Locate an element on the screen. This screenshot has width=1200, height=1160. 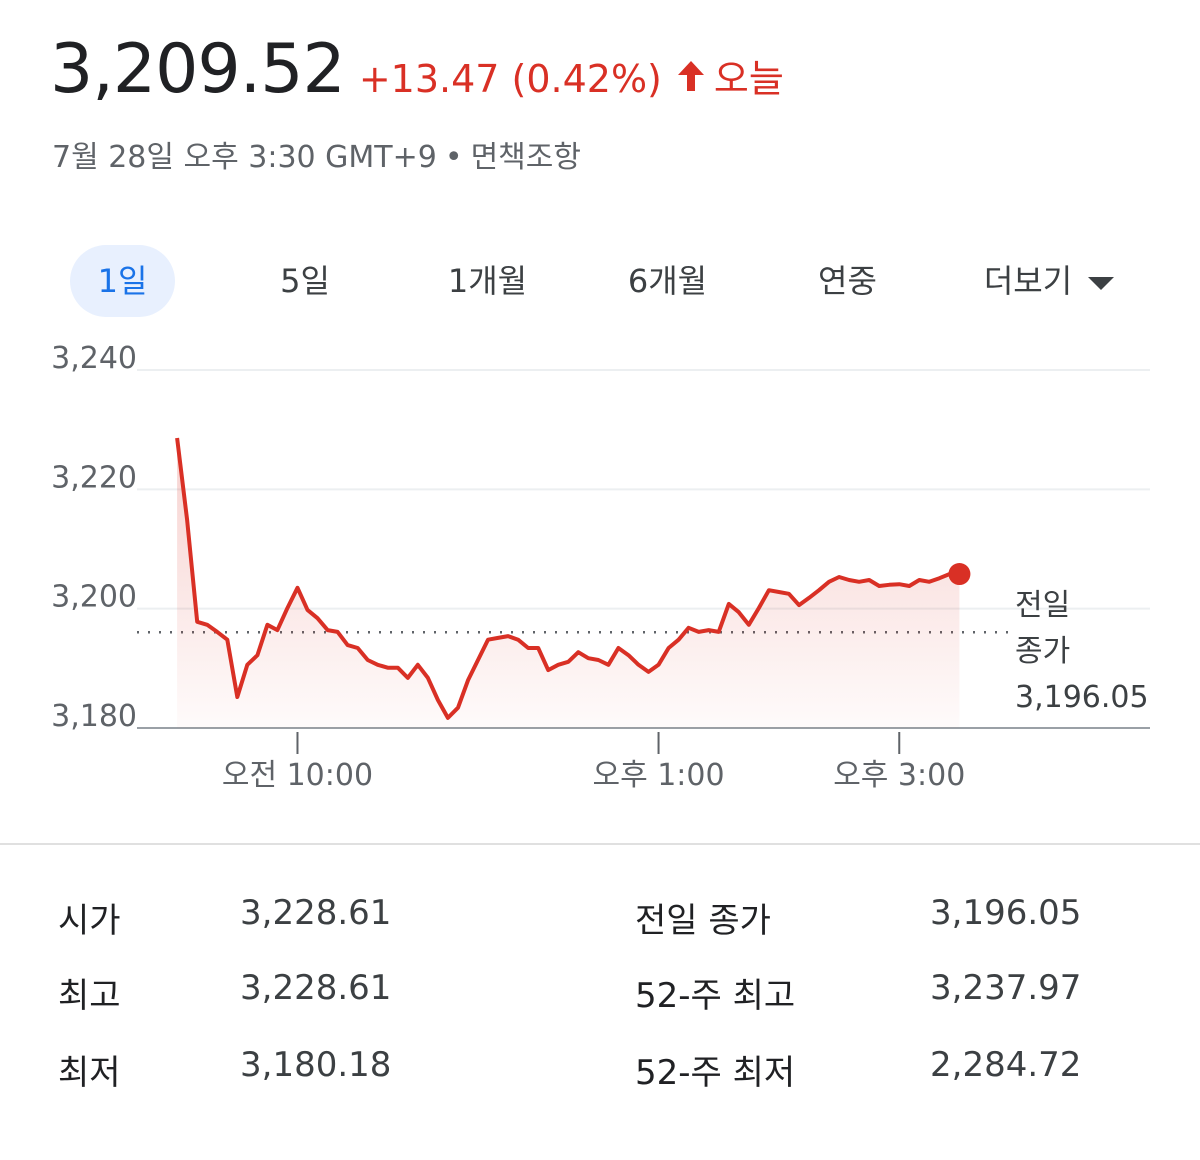
more-dropdown: 더보기 is located at coordinates (1050, 281).